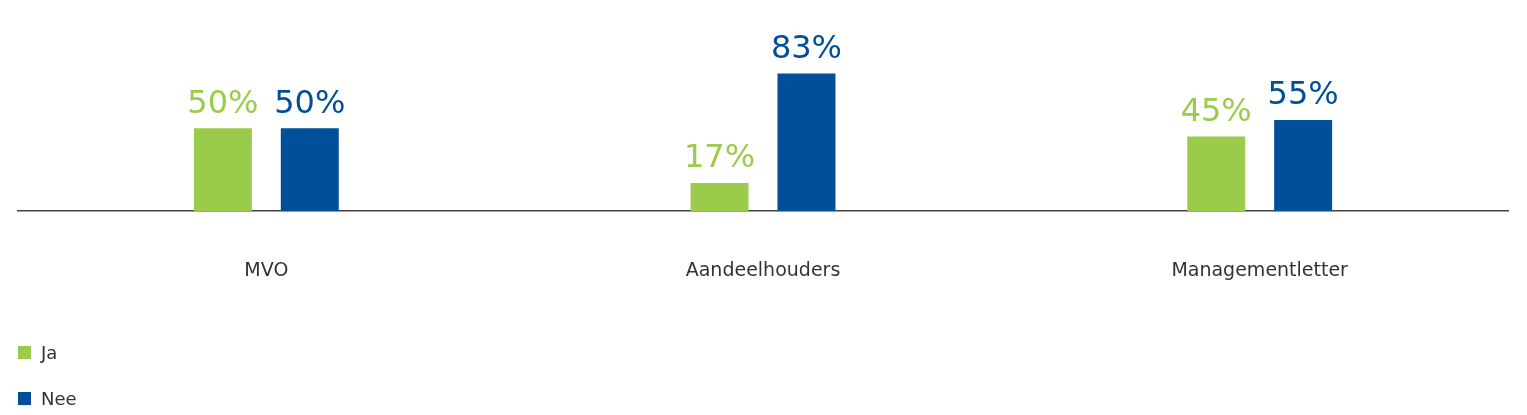  What do you see at coordinates (59, 398) in the screenshot?
I see `legend-label: Nee` at bounding box center [59, 398].